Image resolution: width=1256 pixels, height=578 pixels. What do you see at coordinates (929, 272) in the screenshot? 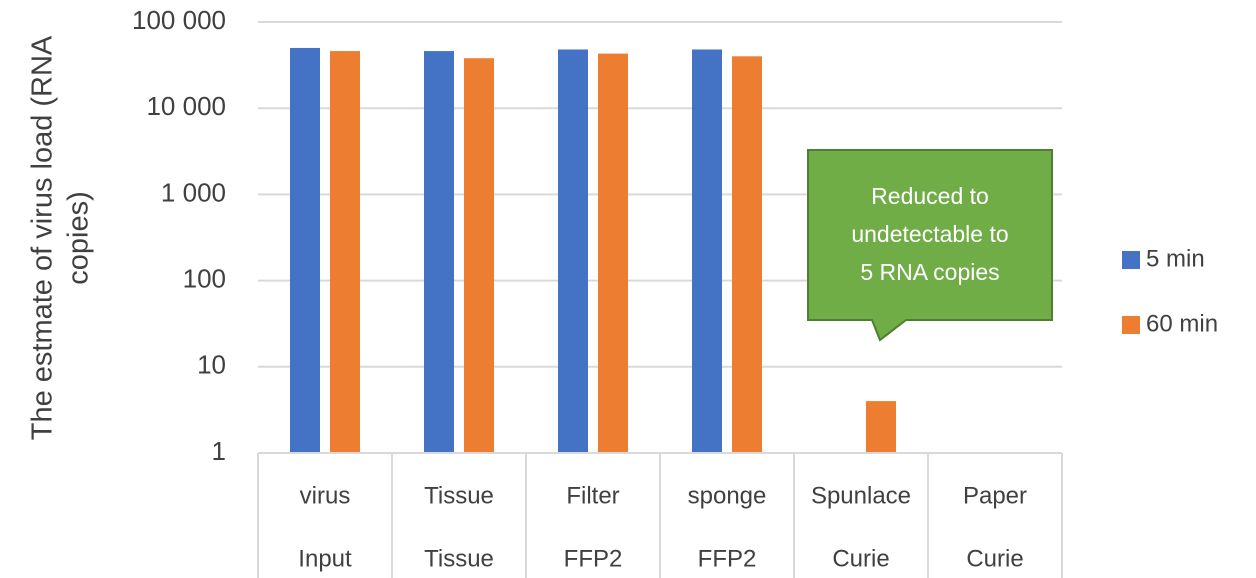
I see `annotation-text: 5 RNA copies` at bounding box center [929, 272].